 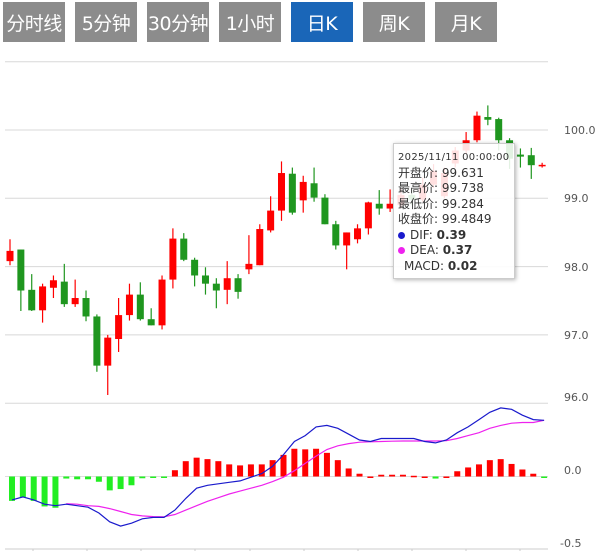 I want to click on dea-line, so click(x=305, y=468).